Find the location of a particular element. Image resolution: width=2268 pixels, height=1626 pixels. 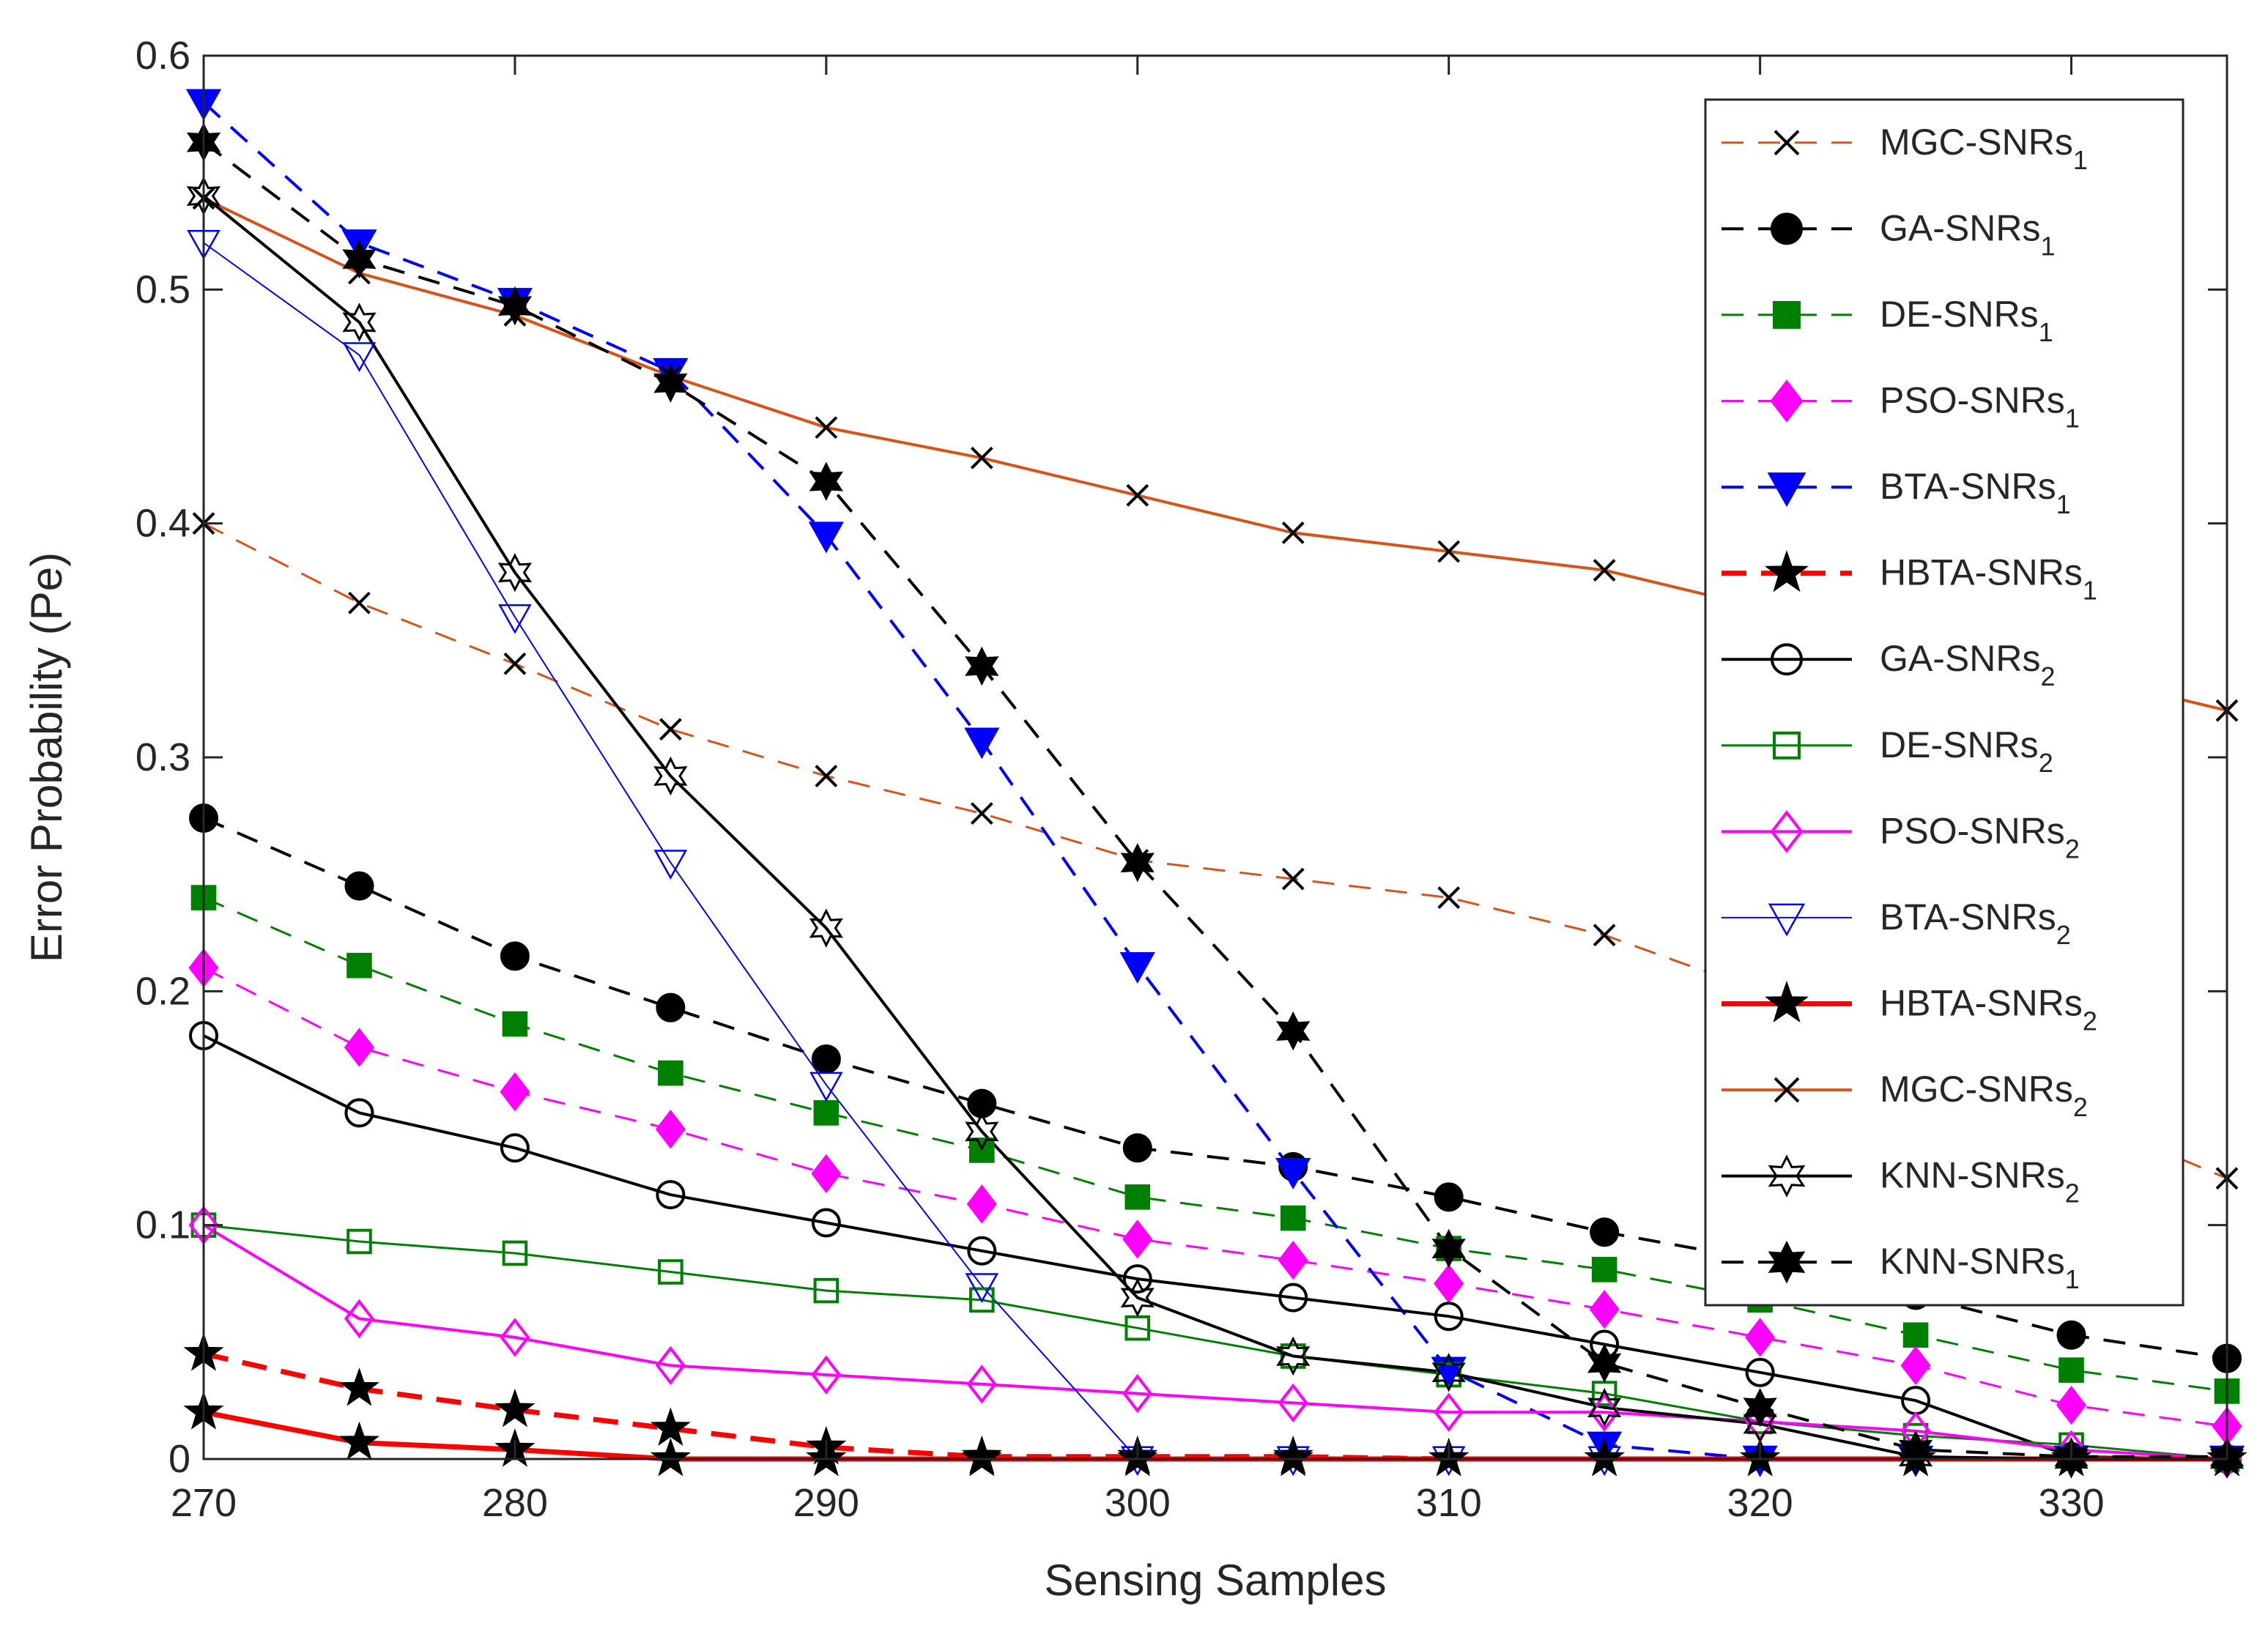

x-tick-label: 290 is located at coordinates (826, 1503).